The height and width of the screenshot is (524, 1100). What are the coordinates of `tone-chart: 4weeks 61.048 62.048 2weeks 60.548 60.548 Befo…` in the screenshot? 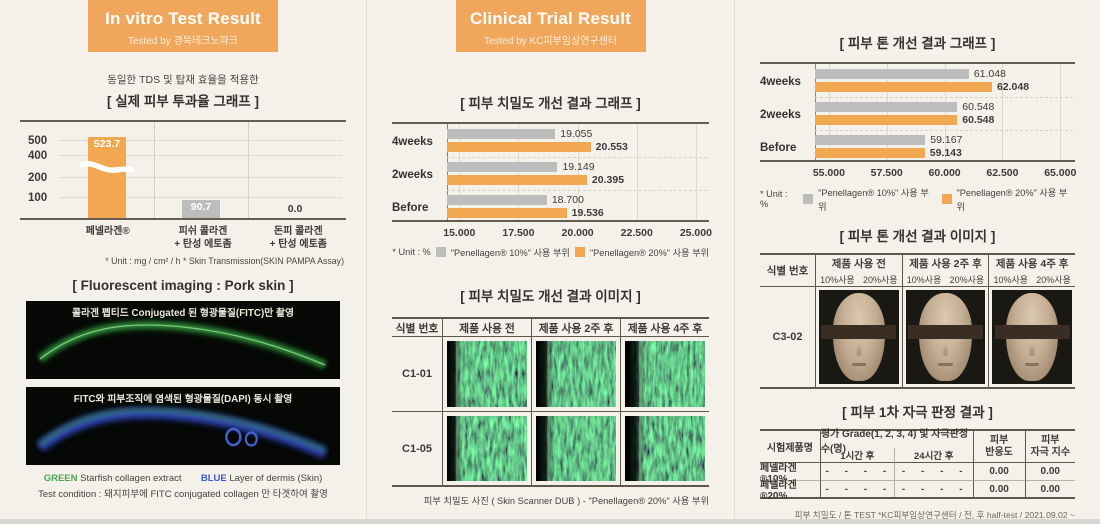 It's located at (918, 137).